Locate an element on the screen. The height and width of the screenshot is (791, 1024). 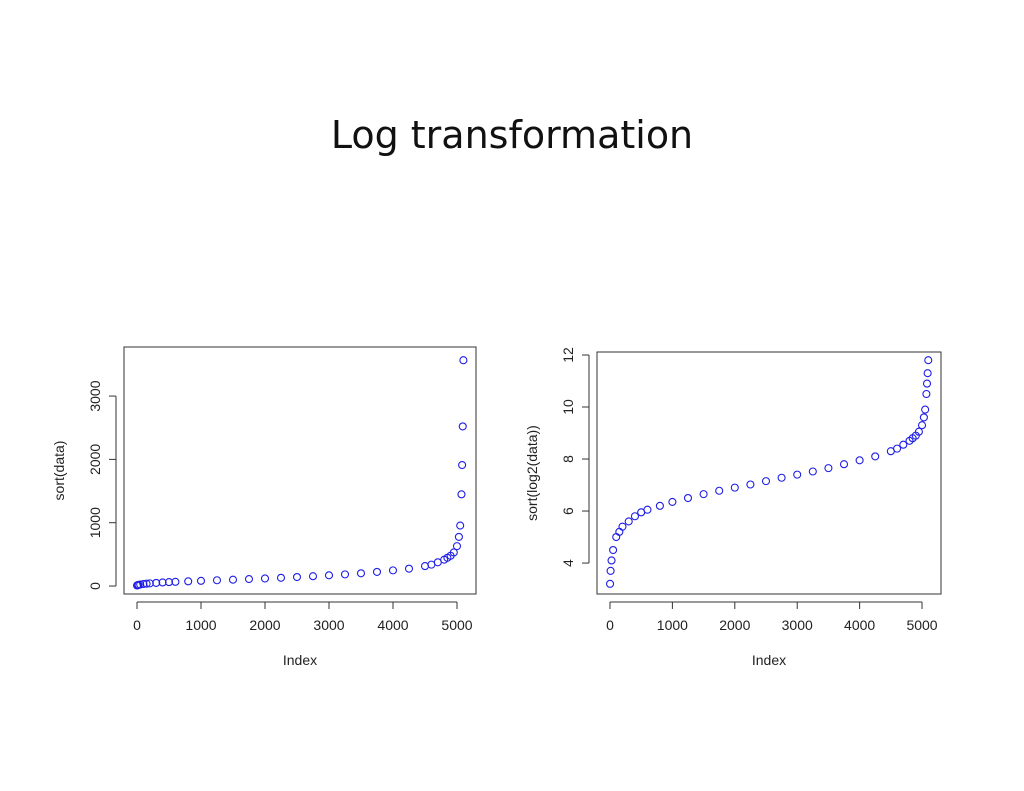
y-tick-label: 6 is located at coordinates (568, 511).